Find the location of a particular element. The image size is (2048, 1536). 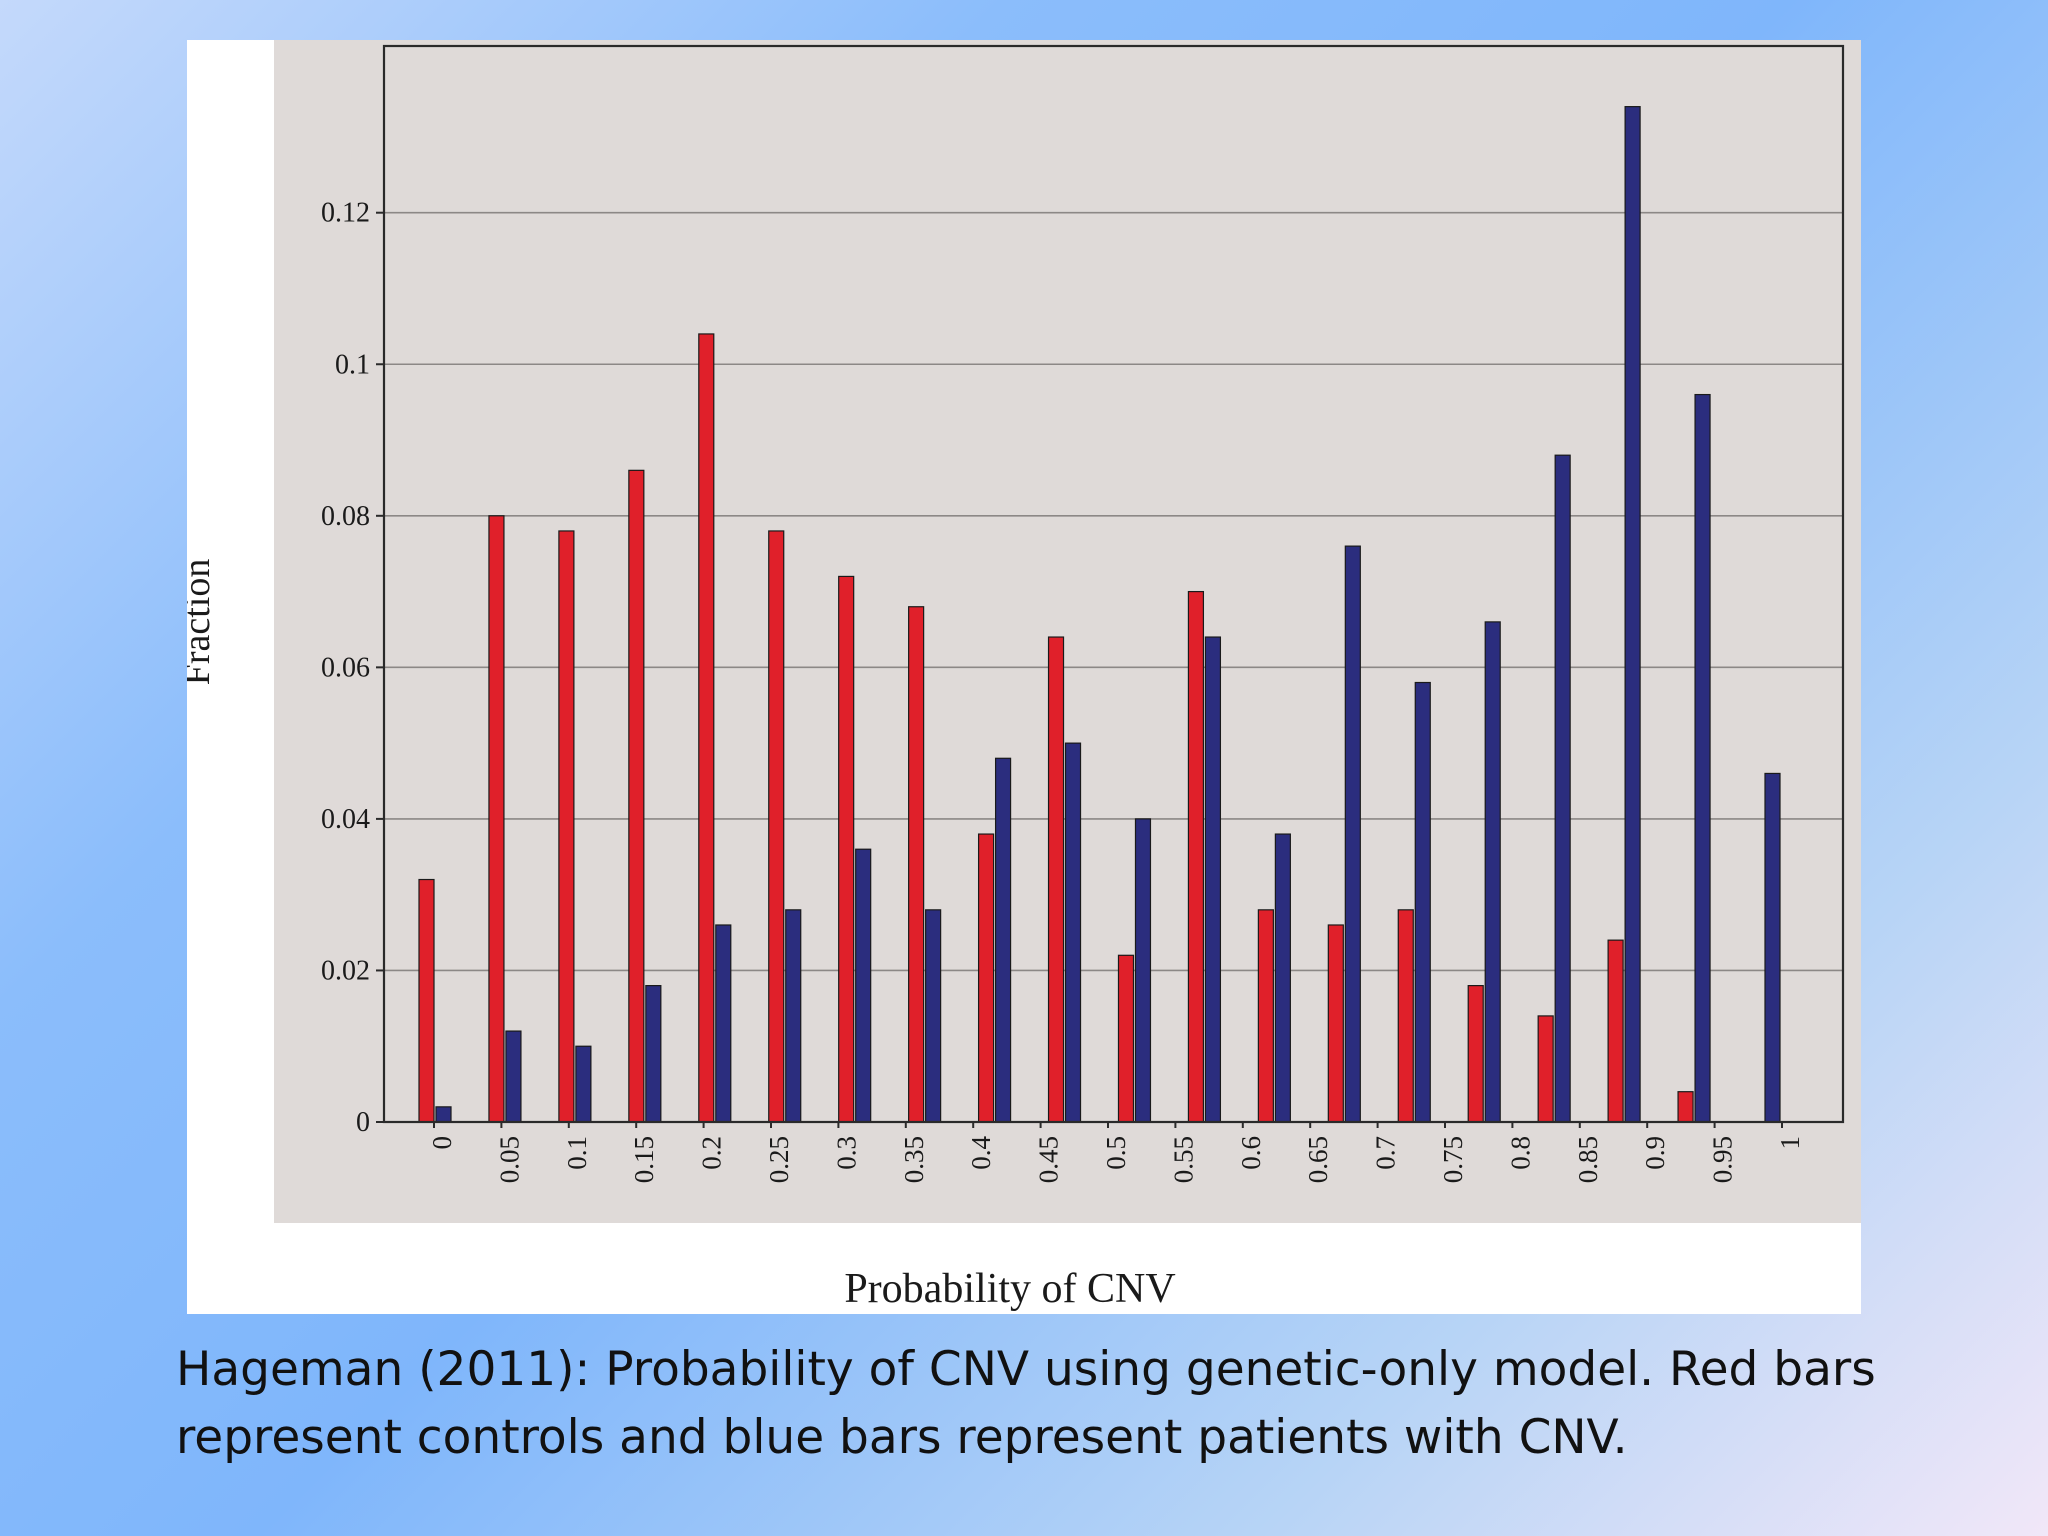

x-tick-label: 0.8 is located at coordinates (1520, 1153).